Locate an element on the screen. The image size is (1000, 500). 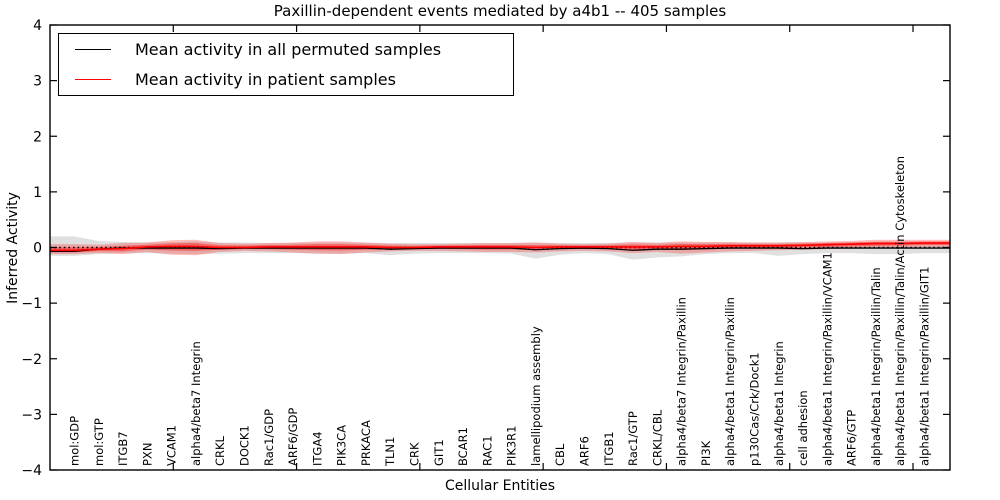
x-tick-label: ARF6 is located at coordinates (585, 451).